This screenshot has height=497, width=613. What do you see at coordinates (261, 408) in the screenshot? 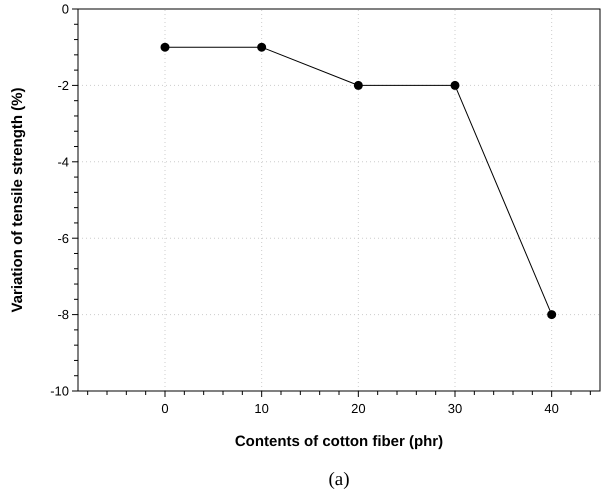
I see `x-tick-label: 10` at bounding box center [261, 408].